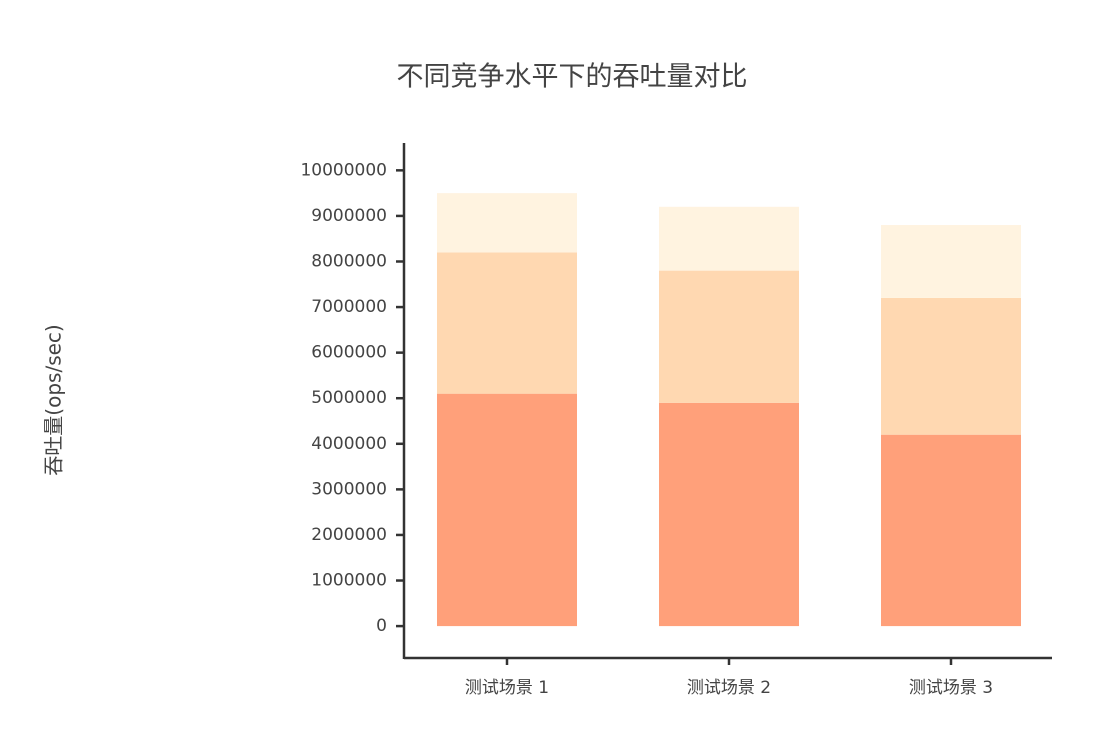 This screenshot has width=1116, height=732. What do you see at coordinates (729, 688) in the screenshot?
I see `x-tick-label: 测试场景 2` at bounding box center [729, 688].